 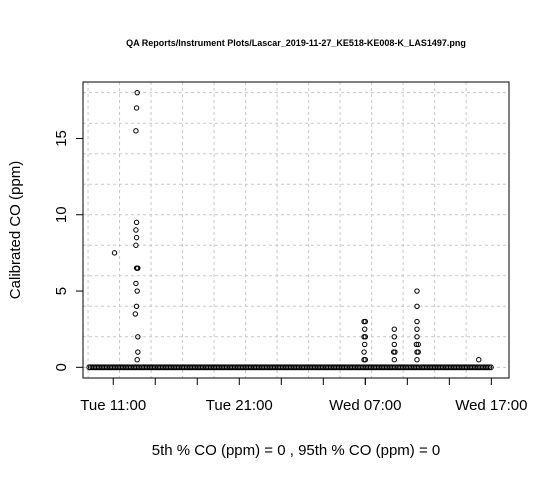 I want to click on x-tick-label: Tue 11:00, so click(x=113, y=405).